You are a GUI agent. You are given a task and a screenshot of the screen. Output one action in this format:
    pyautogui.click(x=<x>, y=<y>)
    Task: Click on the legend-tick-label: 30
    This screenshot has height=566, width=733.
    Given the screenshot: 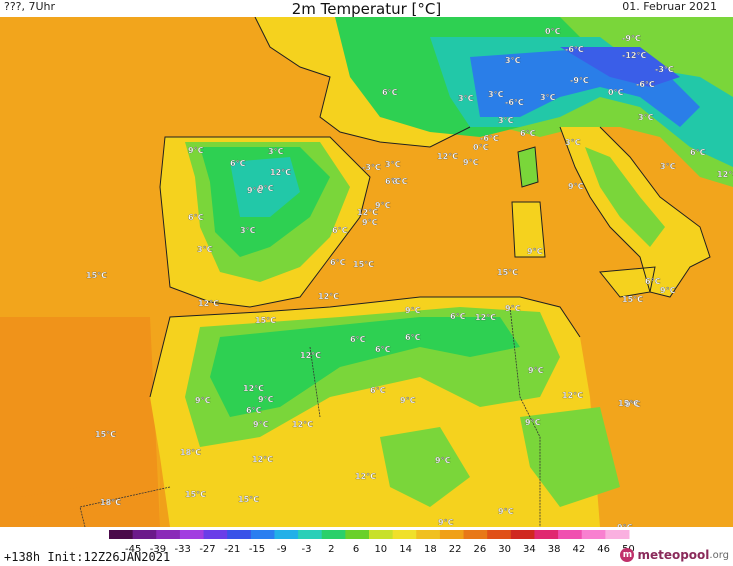 What is the action you would take?
    pyautogui.click(x=504, y=549)
    